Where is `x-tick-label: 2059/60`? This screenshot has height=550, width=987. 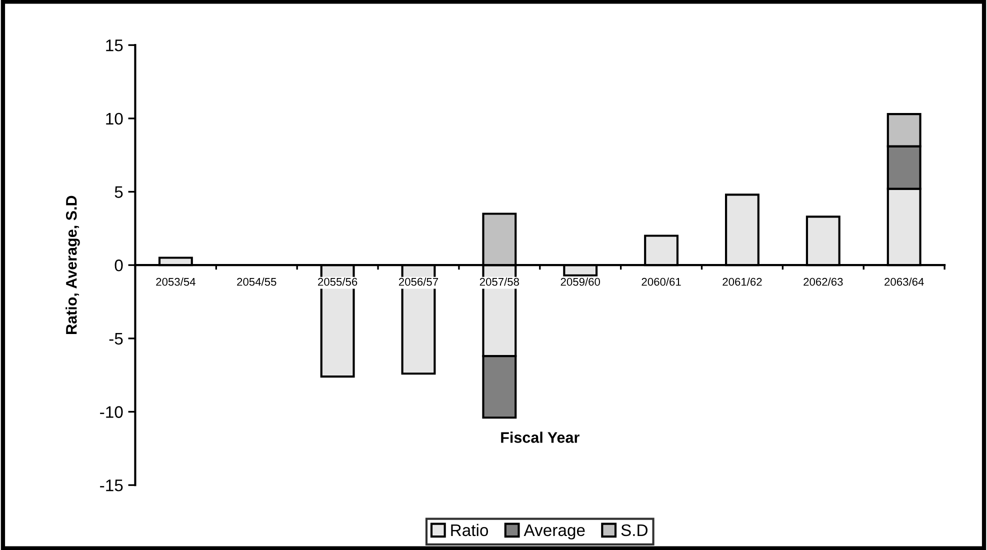
x-tick-label: 2059/60 is located at coordinates (580, 282).